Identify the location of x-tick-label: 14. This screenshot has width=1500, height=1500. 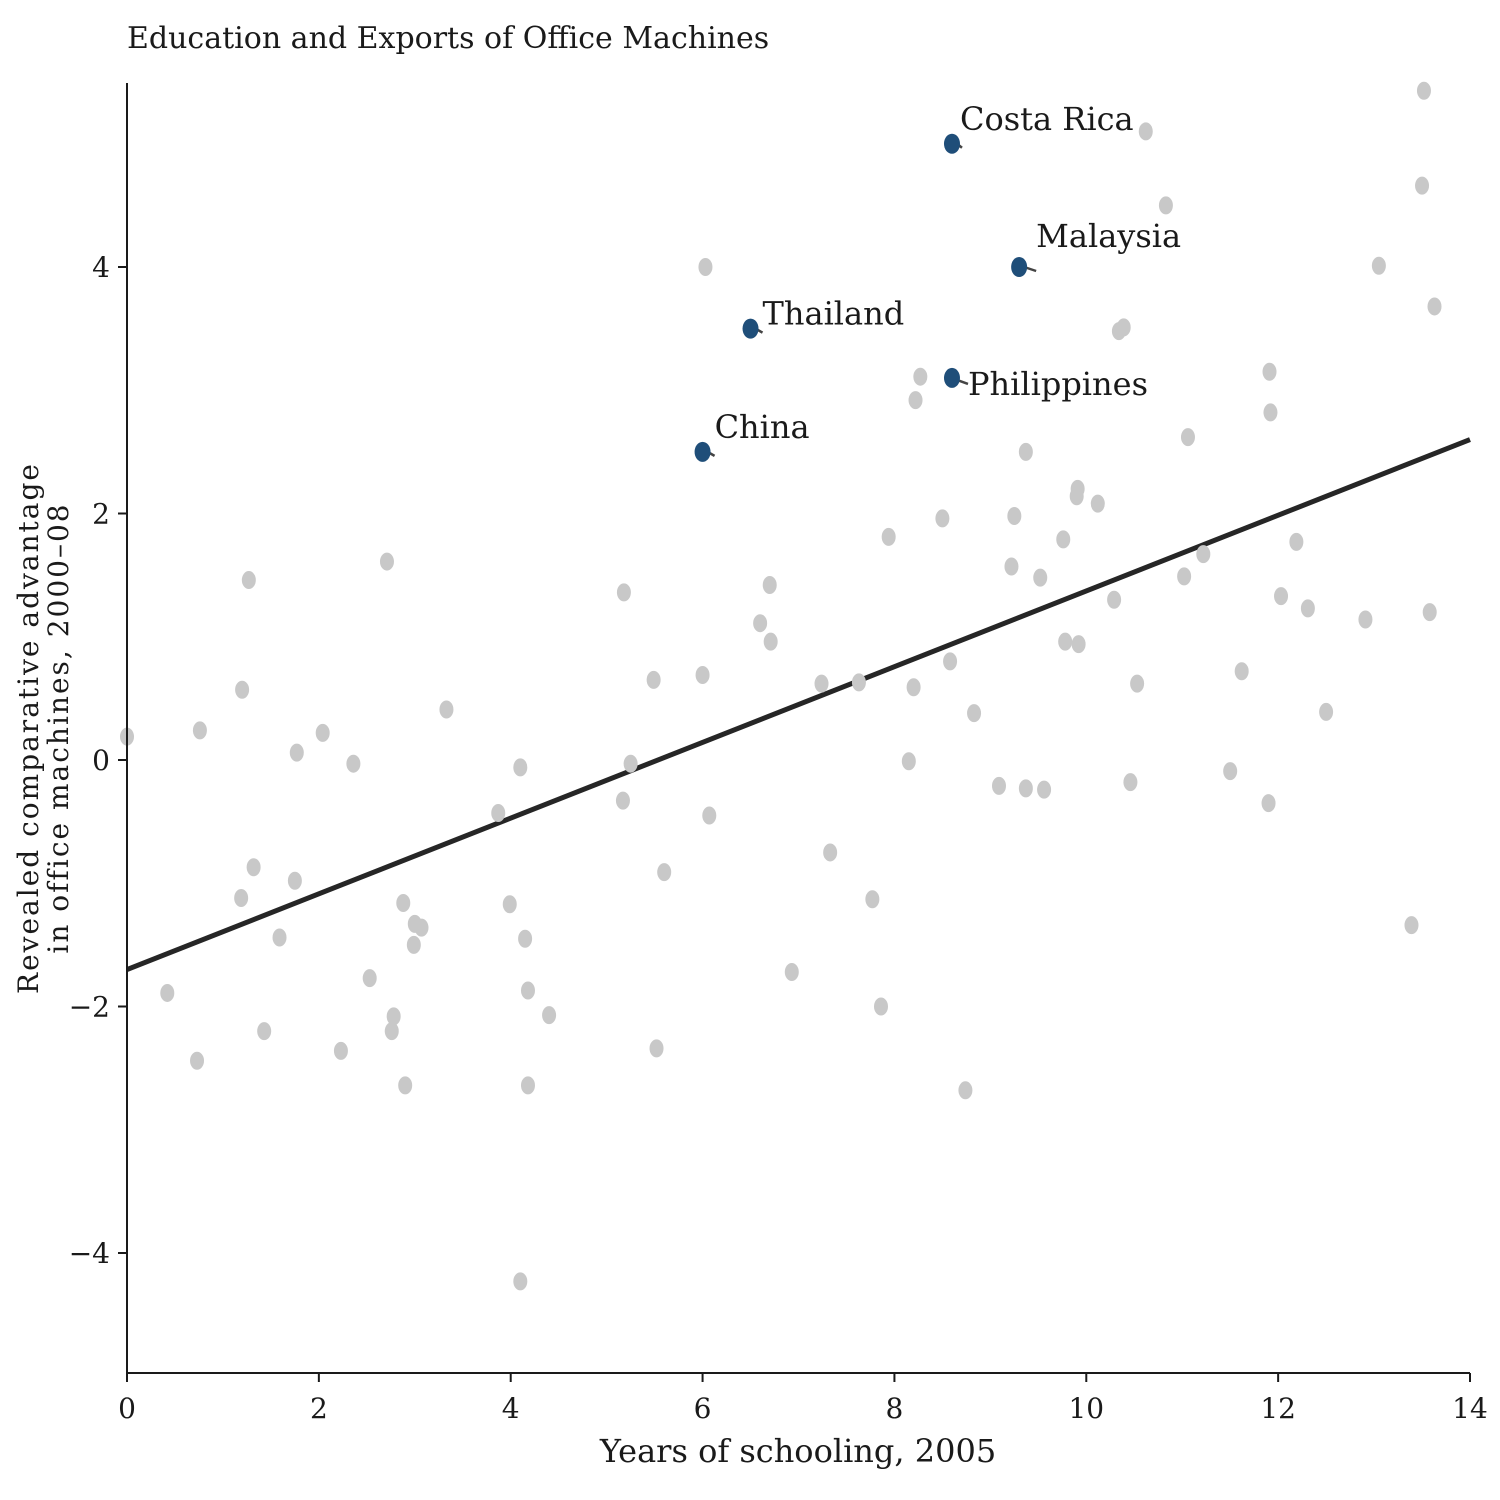
(1470, 1408).